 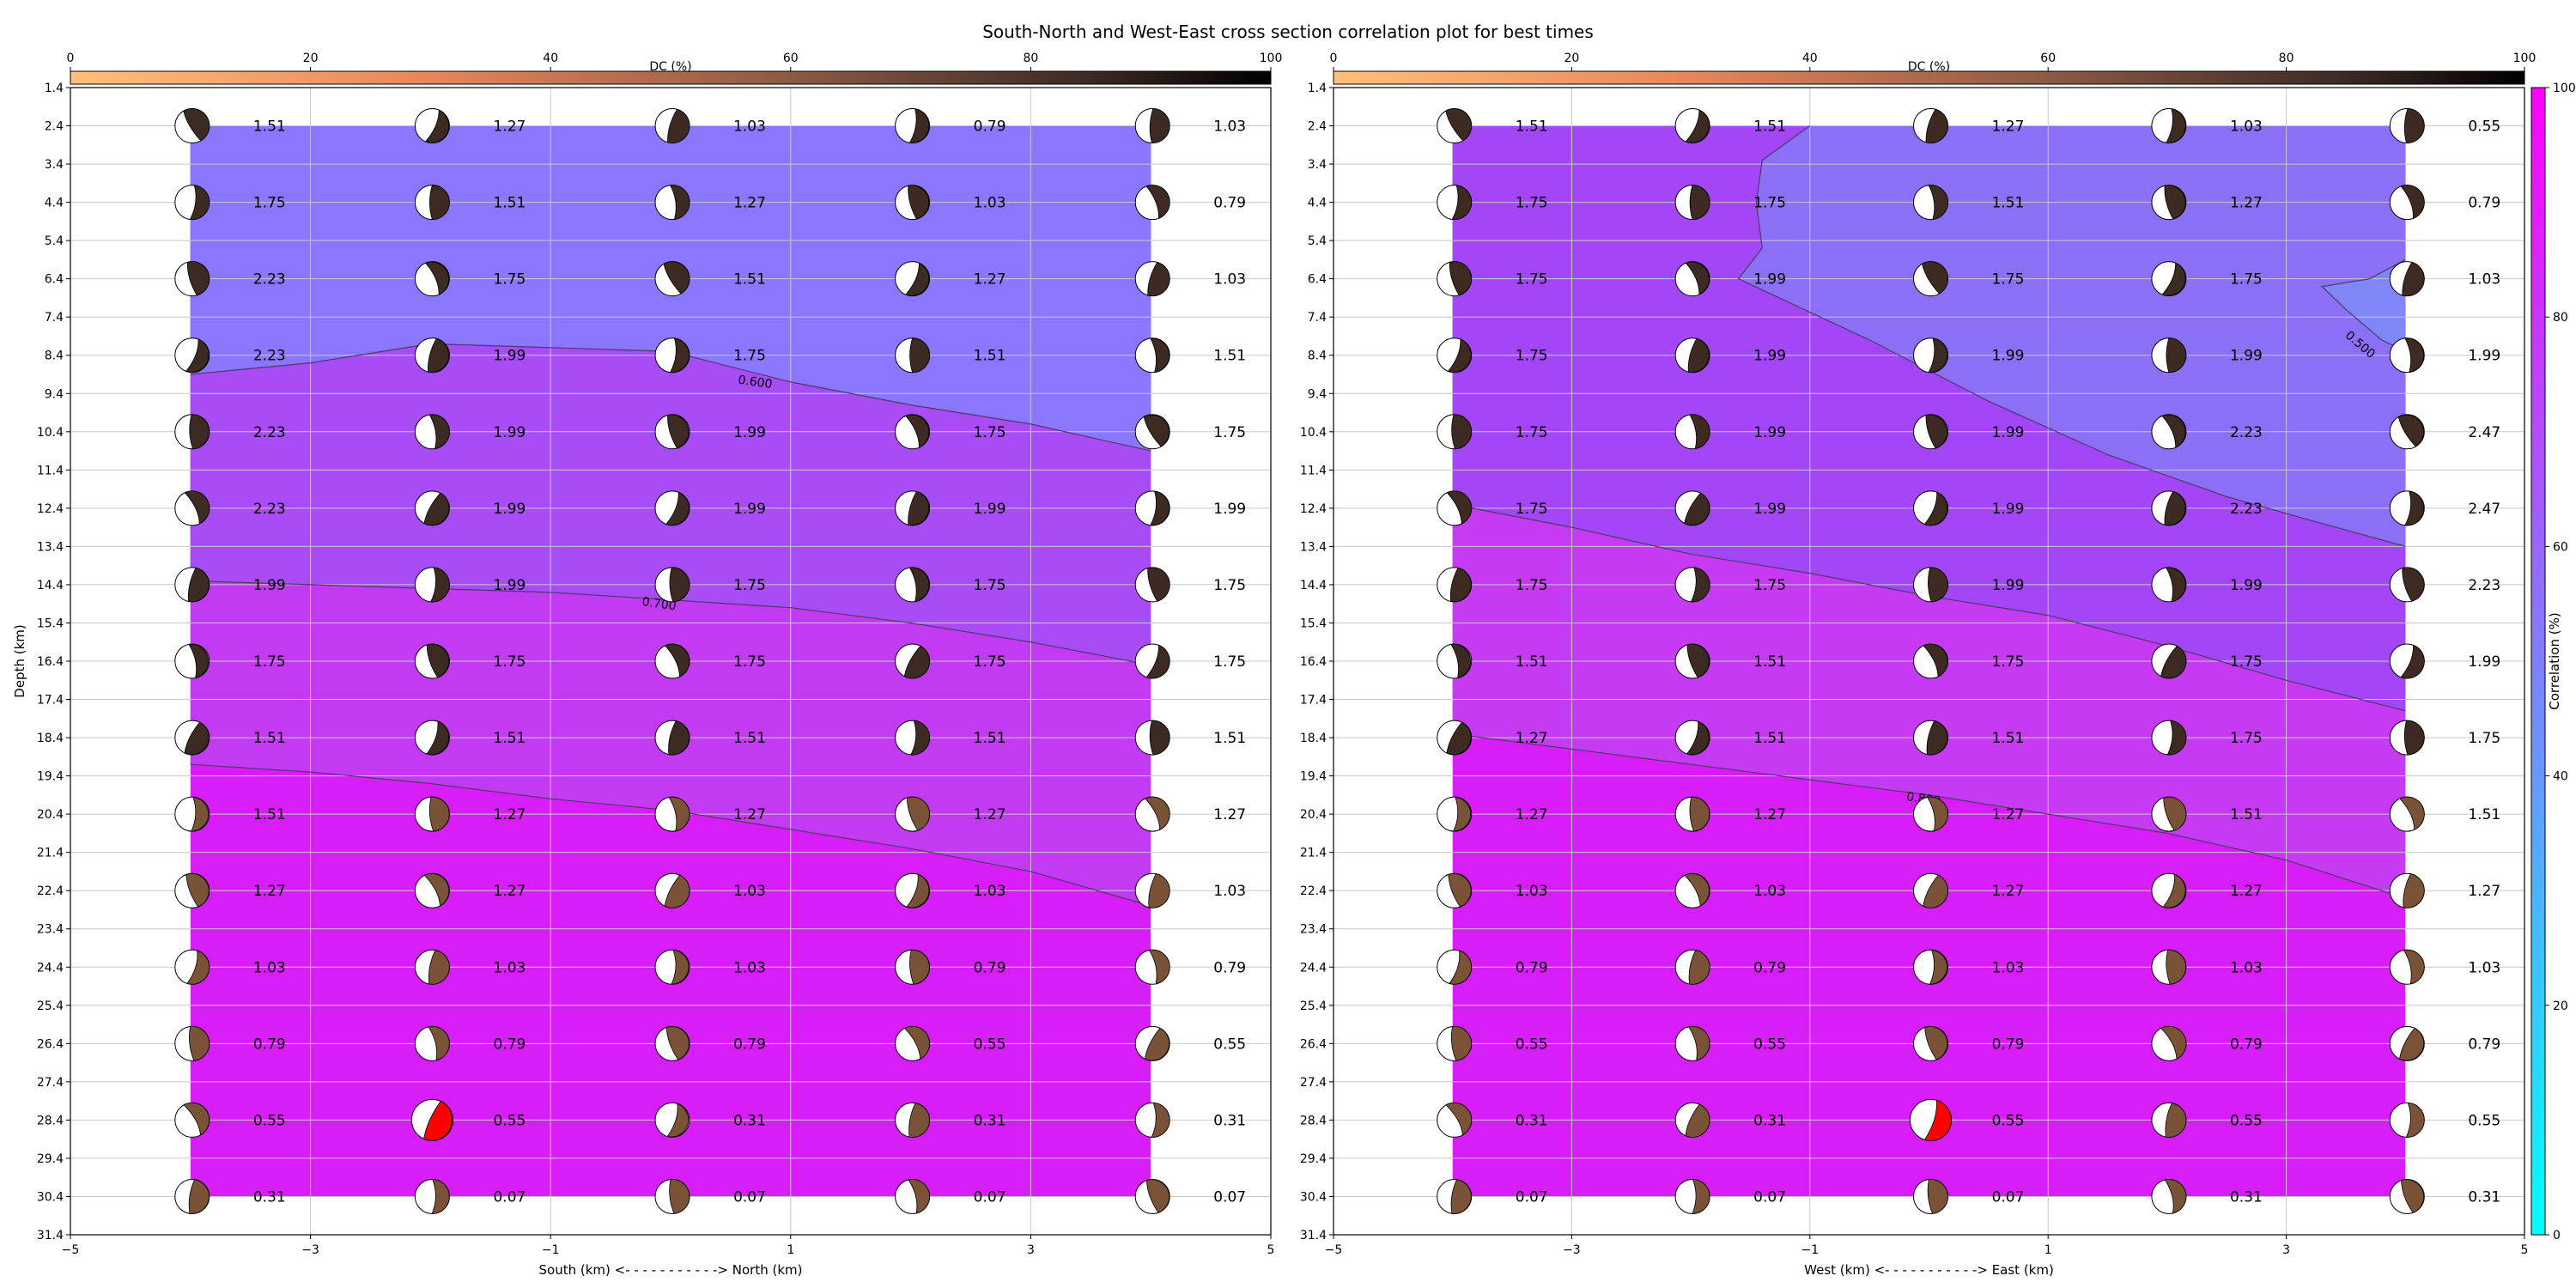 What do you see at coordinates (1317, 356) in the screenshot?
I see `depth-tick-label: 8.4` at bounding box center [1317, 356].